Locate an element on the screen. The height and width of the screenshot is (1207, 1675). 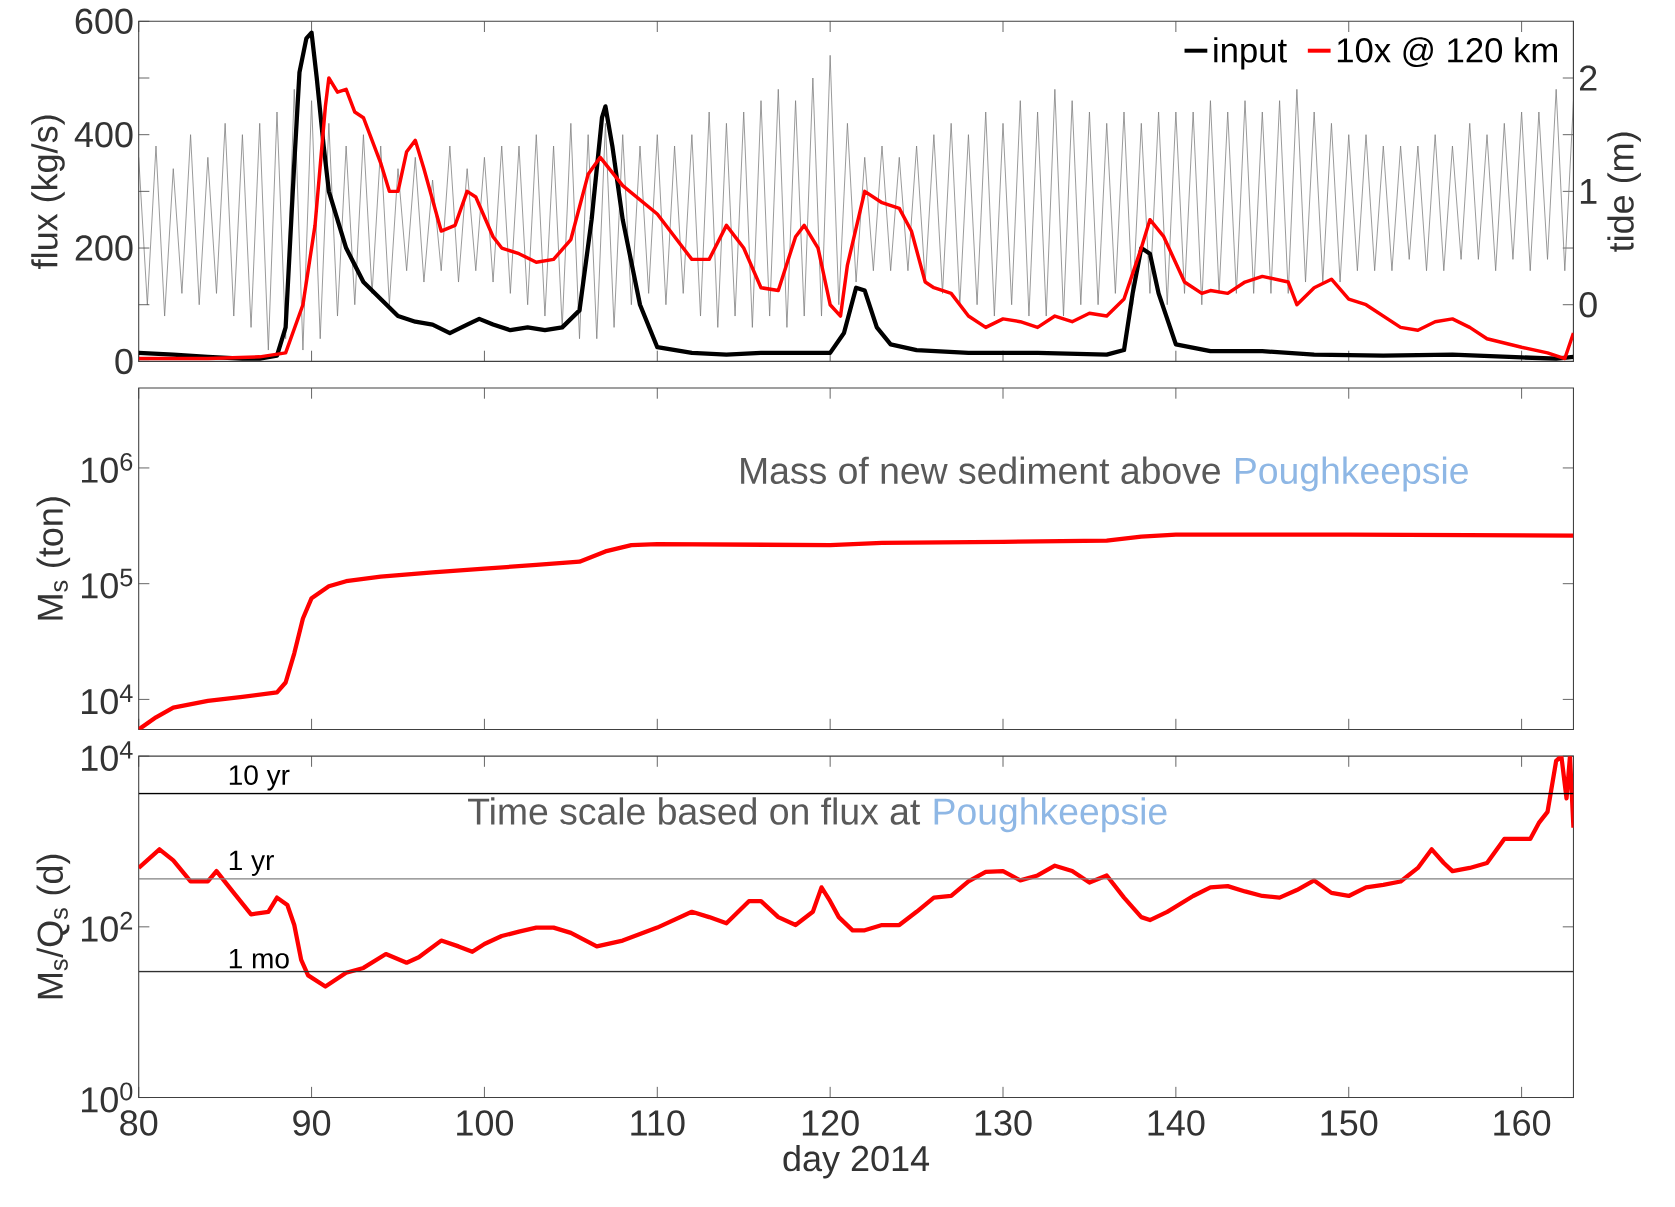
y2-tick-label: 1 is located at coordinates (1588, 191).